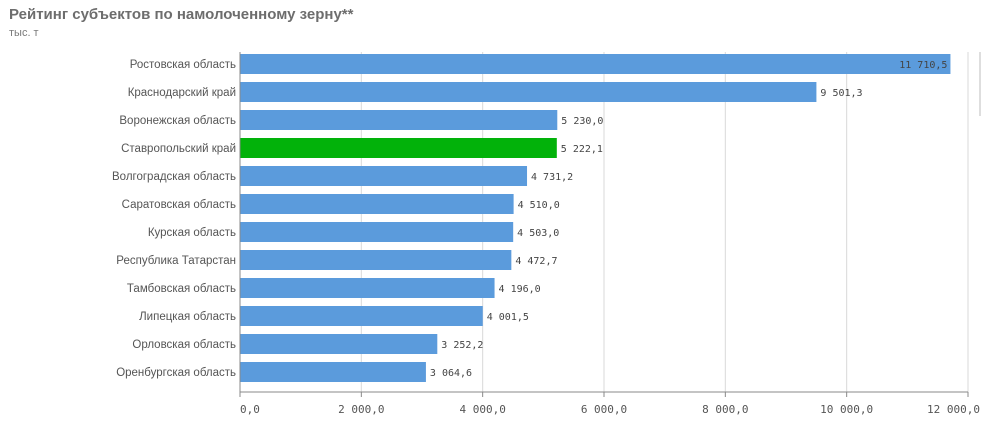  I want to click on value-label: 3 064,6, so click(451, 373).